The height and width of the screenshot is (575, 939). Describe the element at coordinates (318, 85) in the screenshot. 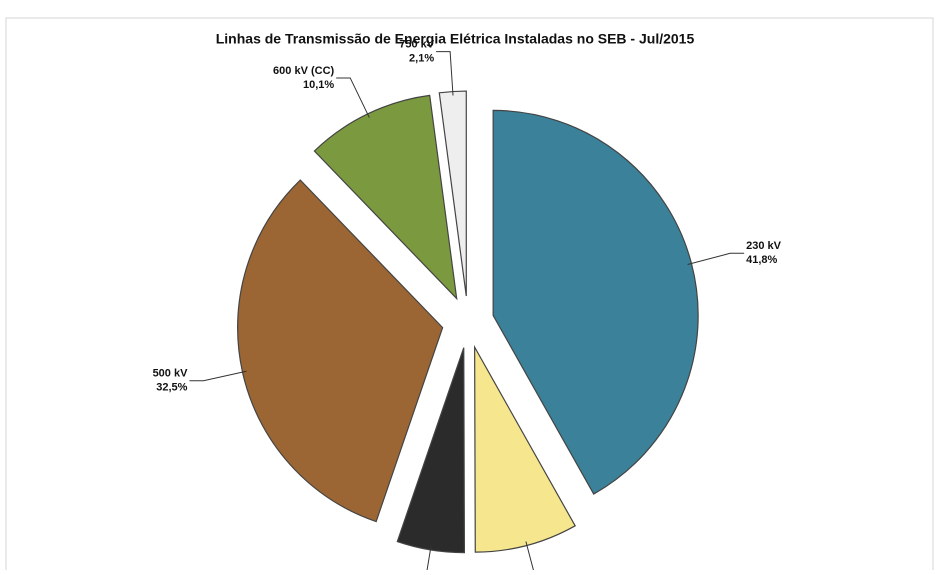

I see `slice-value-label: 10,1%` at that location.